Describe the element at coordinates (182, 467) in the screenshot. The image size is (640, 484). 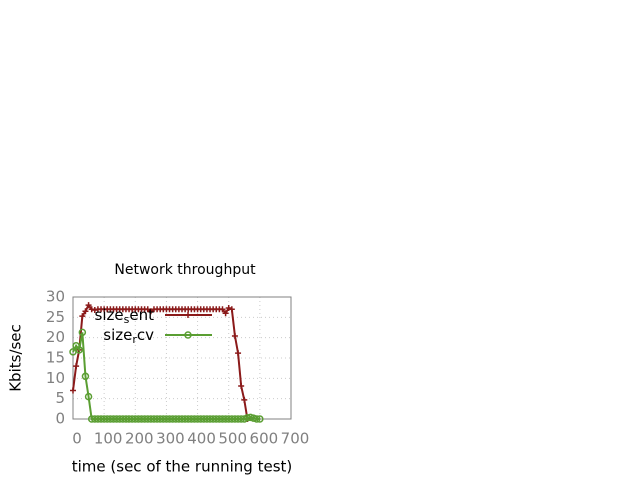
I see `x-axis-label: time (sec of the running test)` at that location.